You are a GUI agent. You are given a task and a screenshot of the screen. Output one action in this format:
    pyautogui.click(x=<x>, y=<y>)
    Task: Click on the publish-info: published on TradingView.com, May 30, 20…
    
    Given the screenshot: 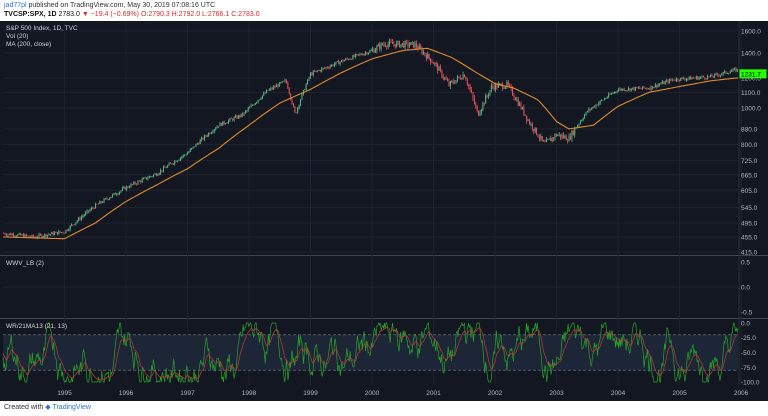 What is the action you would take?
    pyautogui.click(x=121, y=5)
    